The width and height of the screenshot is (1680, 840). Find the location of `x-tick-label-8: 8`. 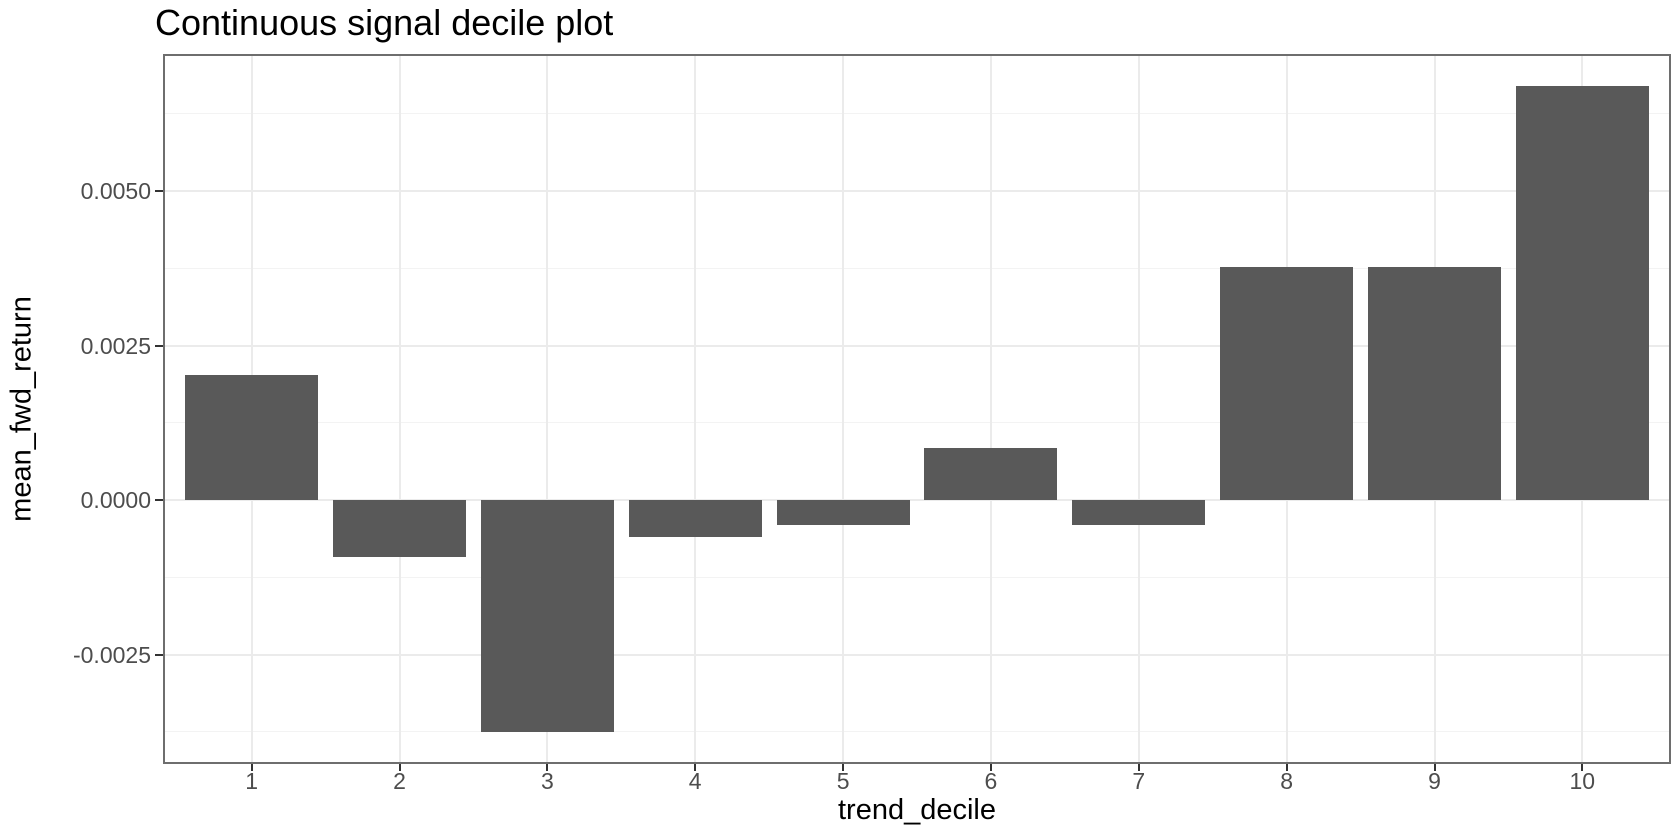

x-tick-label-8: 8 is located at coordinates (1286, 781).